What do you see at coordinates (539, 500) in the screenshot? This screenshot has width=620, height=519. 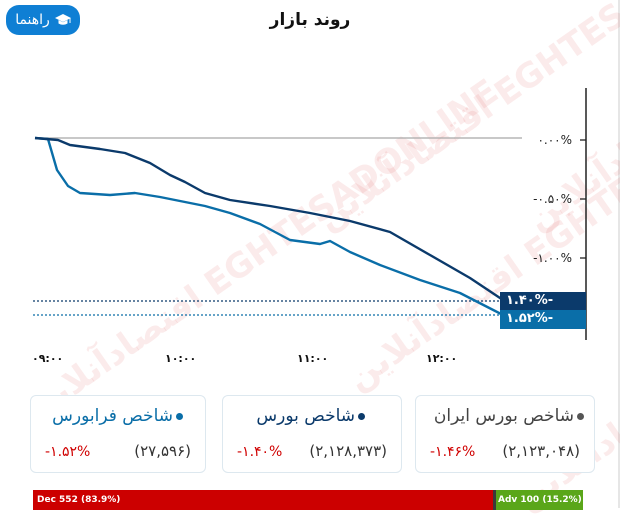 I see `advance-bar: Adv 100 (15.2%)` at bounding box center [539, 500].